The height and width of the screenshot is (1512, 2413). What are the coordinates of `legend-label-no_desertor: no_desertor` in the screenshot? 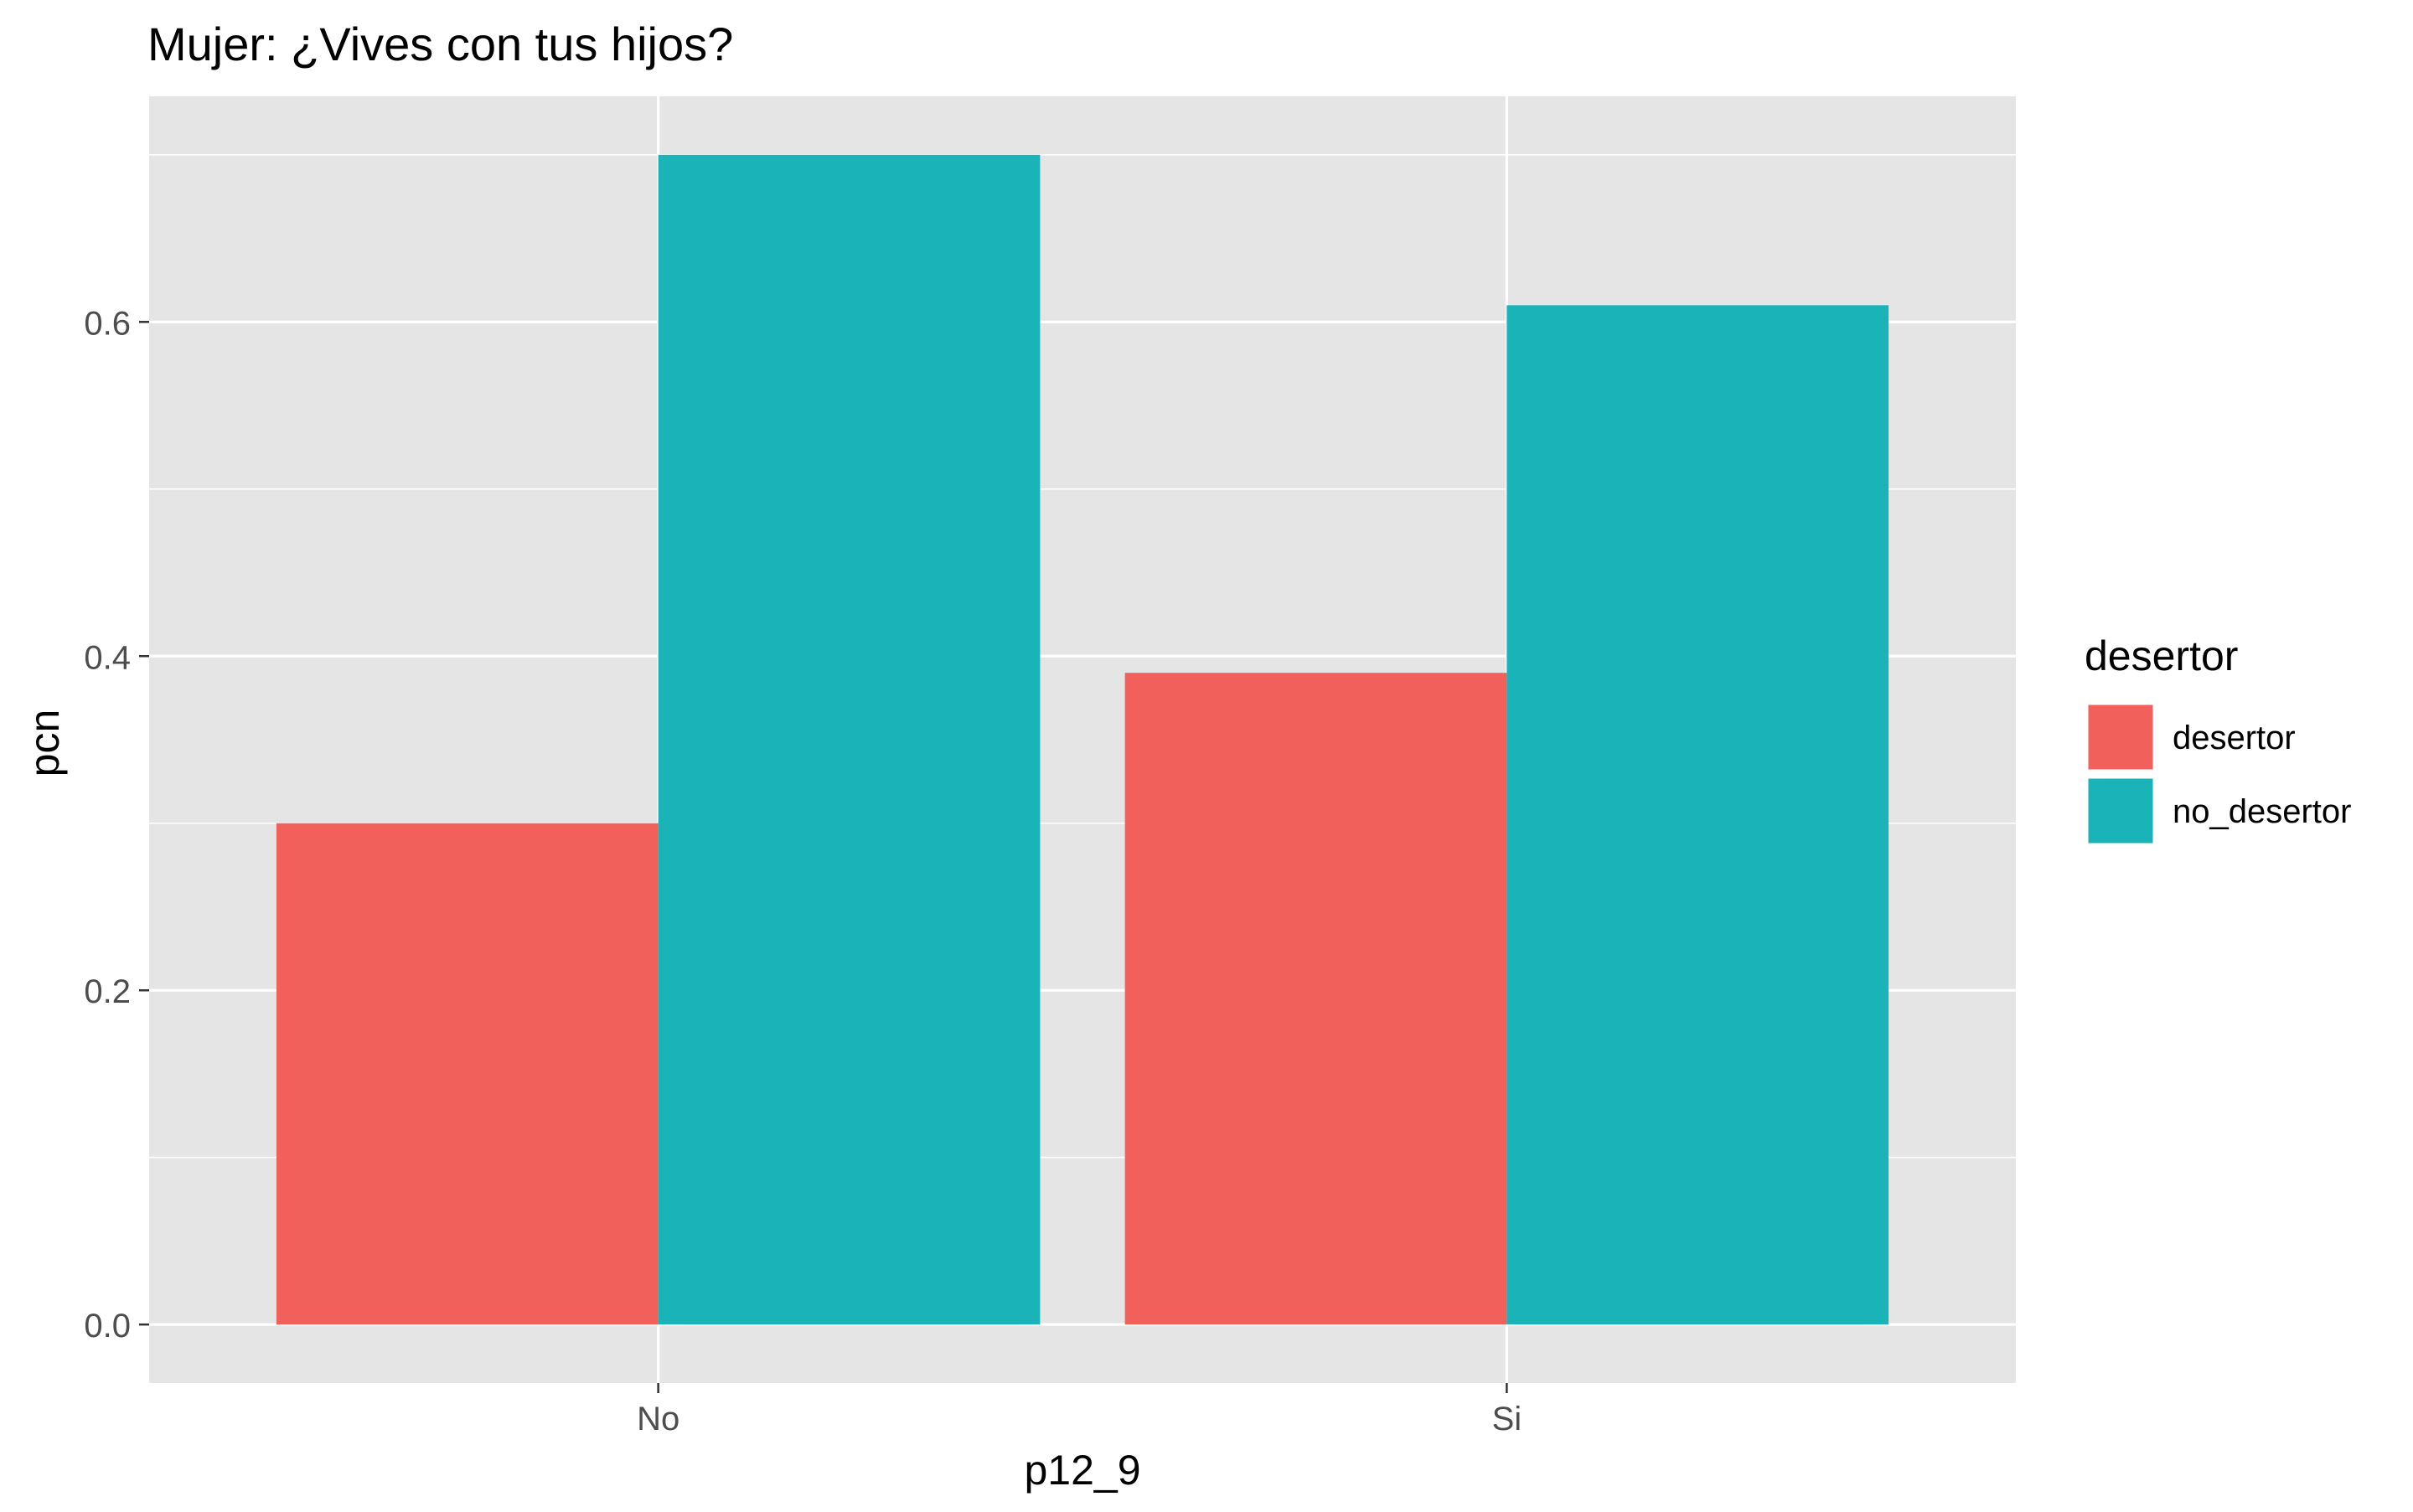 It's located at (2262, 811).